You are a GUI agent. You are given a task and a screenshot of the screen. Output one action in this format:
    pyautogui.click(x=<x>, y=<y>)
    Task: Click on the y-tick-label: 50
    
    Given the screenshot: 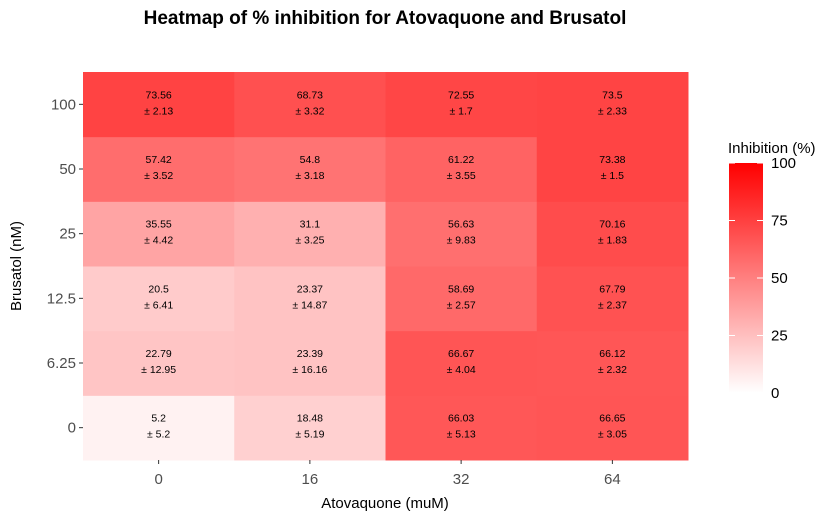 What is the action you would take?
    pyautogui.click(x=67, y=169)
    